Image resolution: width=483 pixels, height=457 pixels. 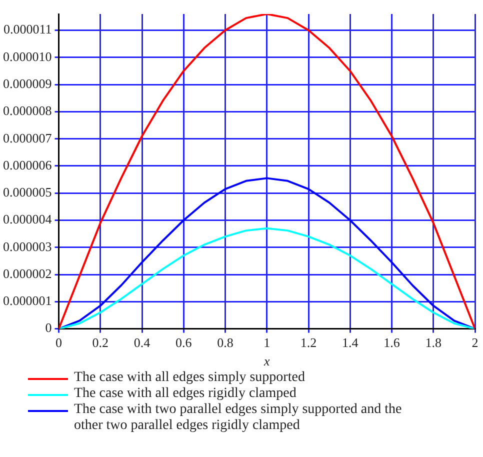 What do you see at coordinates (185, 394) in the screenshot?
I see `legend-label: The case with all edges rigidly clamped` at bounding box center [185, 394].